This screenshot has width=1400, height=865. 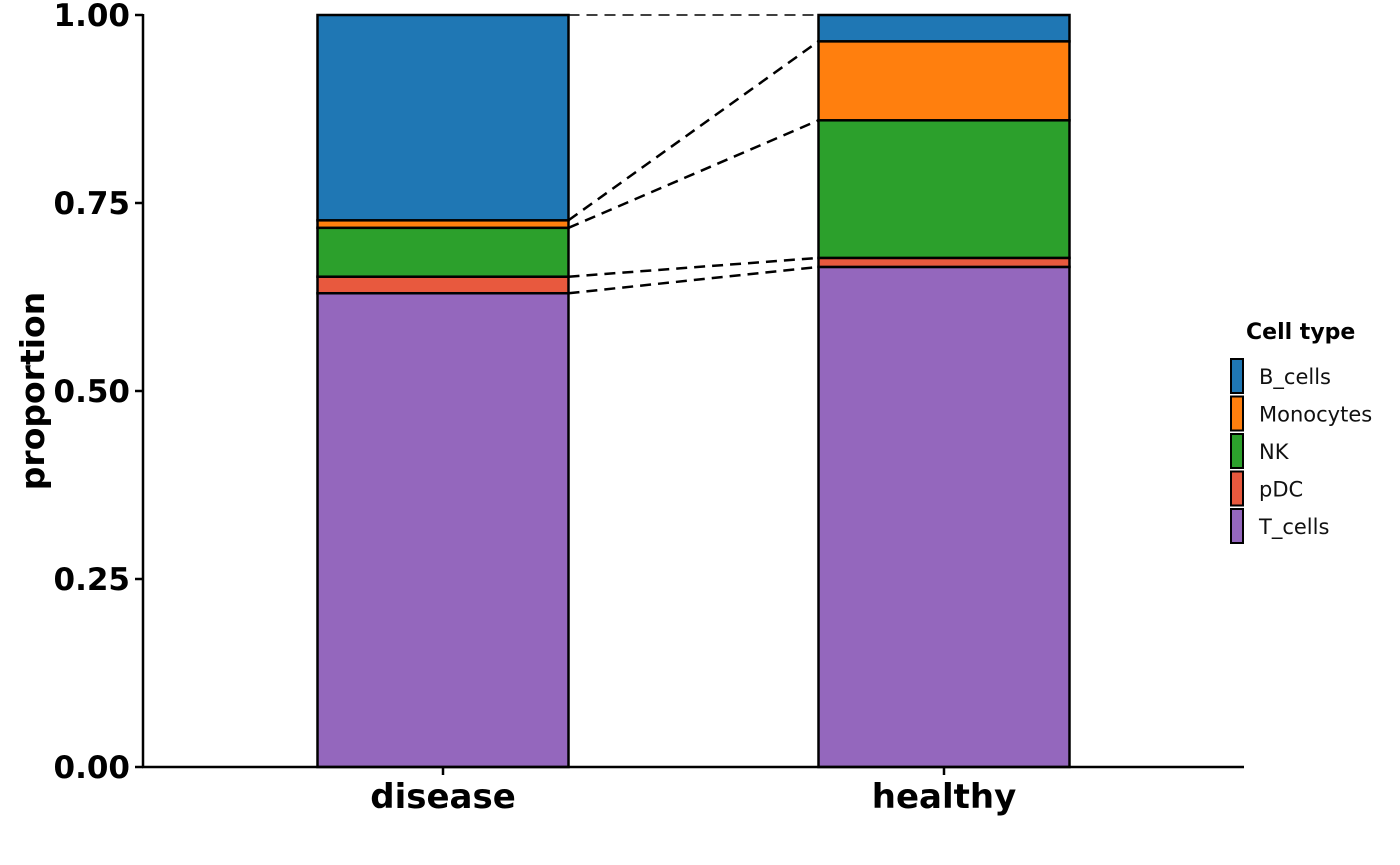 What do you see at coordinates (944, 797) in the screenshot?
I see `x-tick-label: healthy` at bounding box center [944, 797].